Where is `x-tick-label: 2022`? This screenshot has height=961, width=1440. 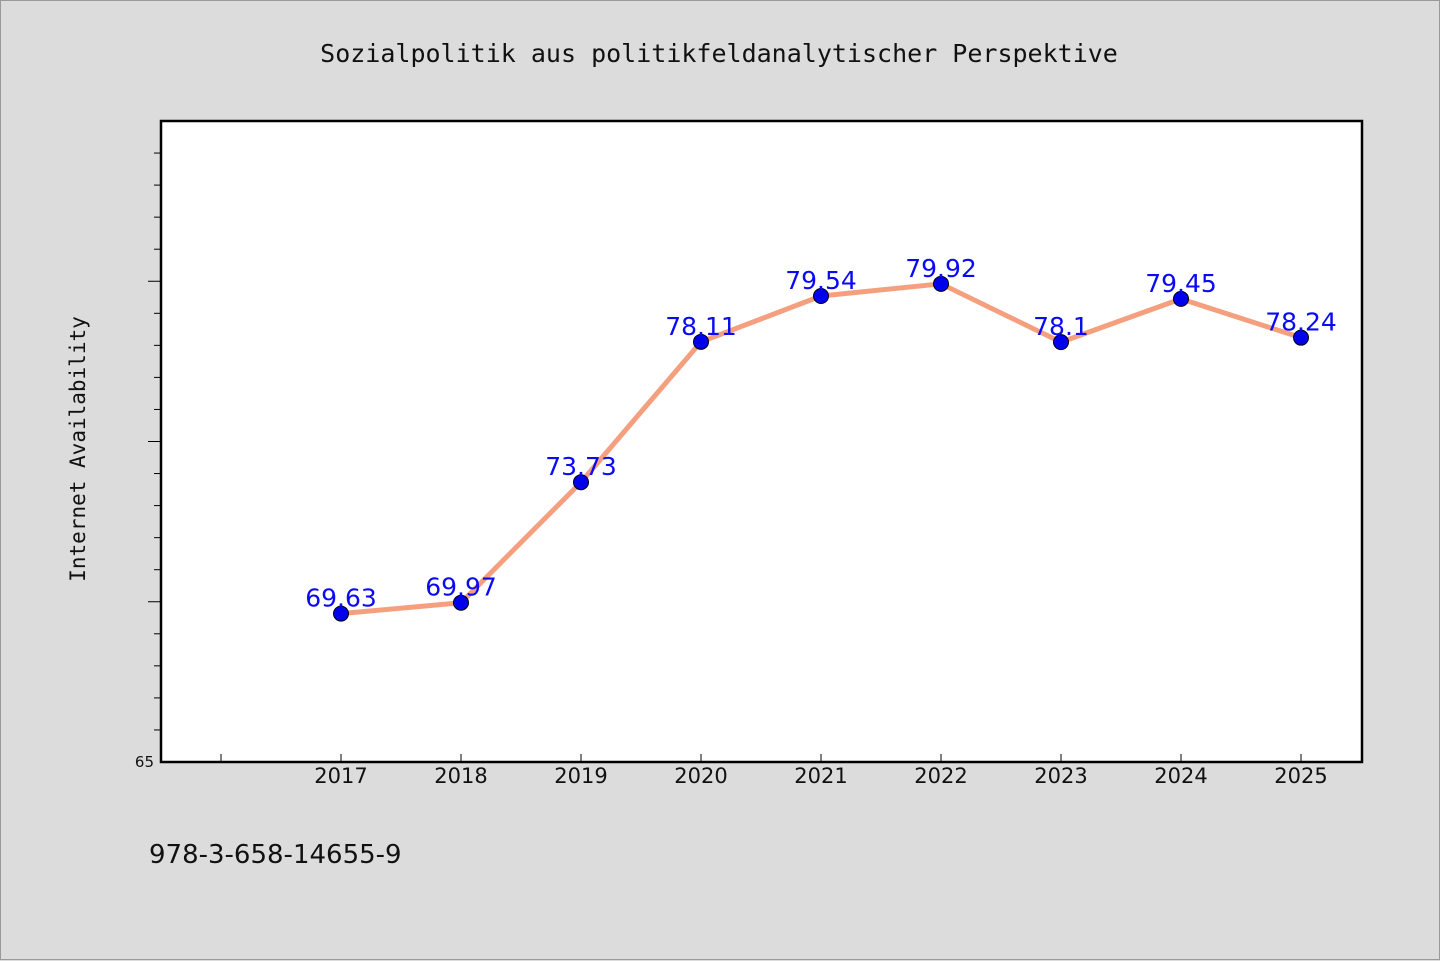
x-tick-label: 2022 is located at coordinates (940, 776).